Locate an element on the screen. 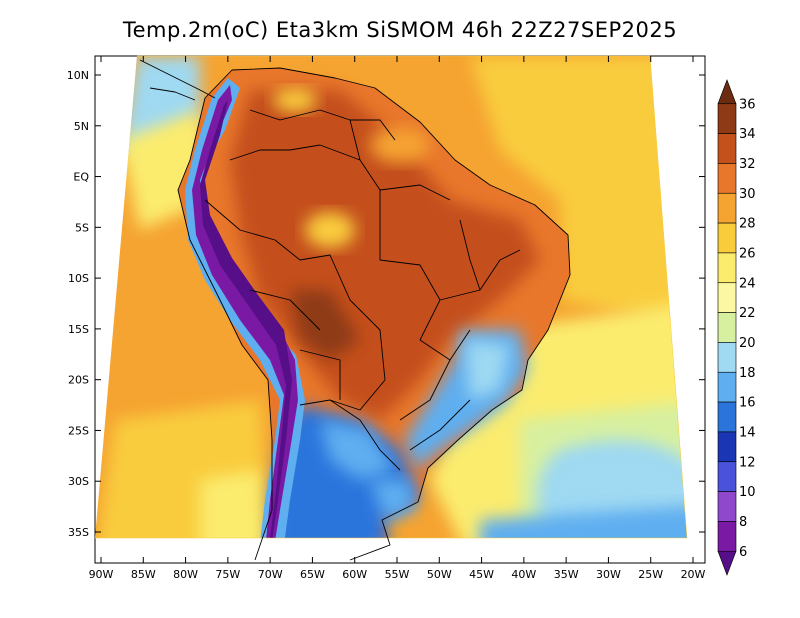 The image size is (800, 618). colorbar-label: 8 is located at coordinates (743, 522).